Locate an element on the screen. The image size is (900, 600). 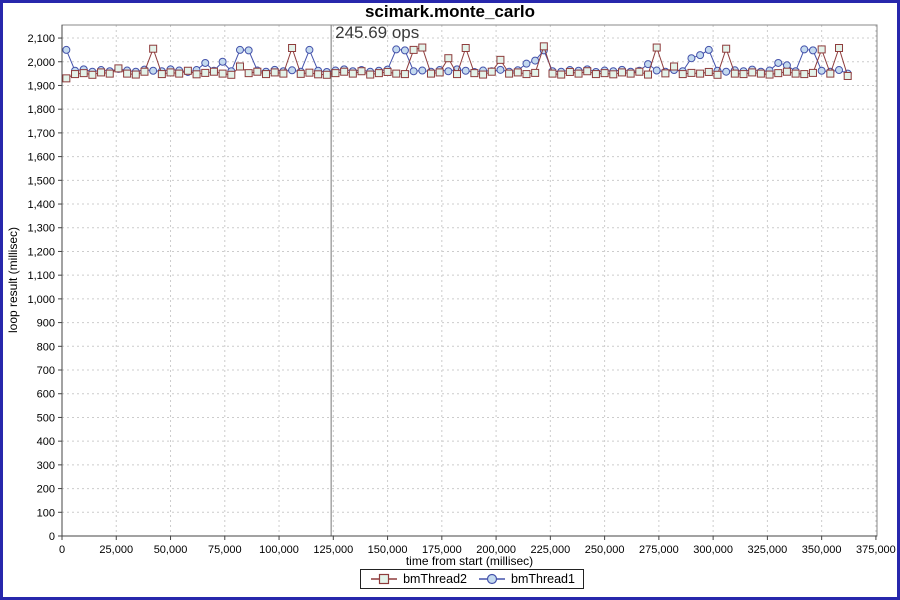
legend: bmThread2 bmThread1 is located at coordinates (472, 579).